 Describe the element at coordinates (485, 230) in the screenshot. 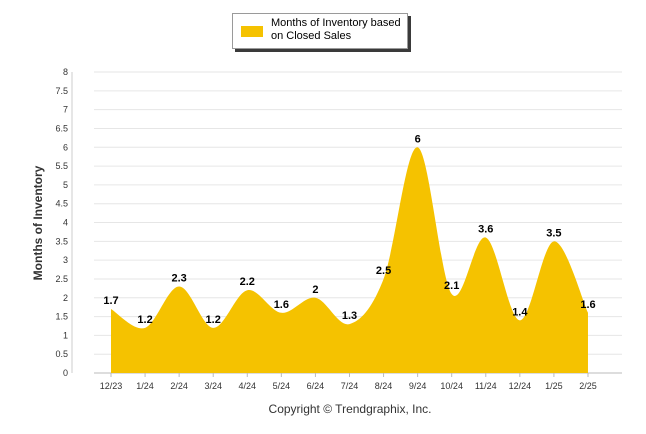

I see `data-label: 3.6` at that location.